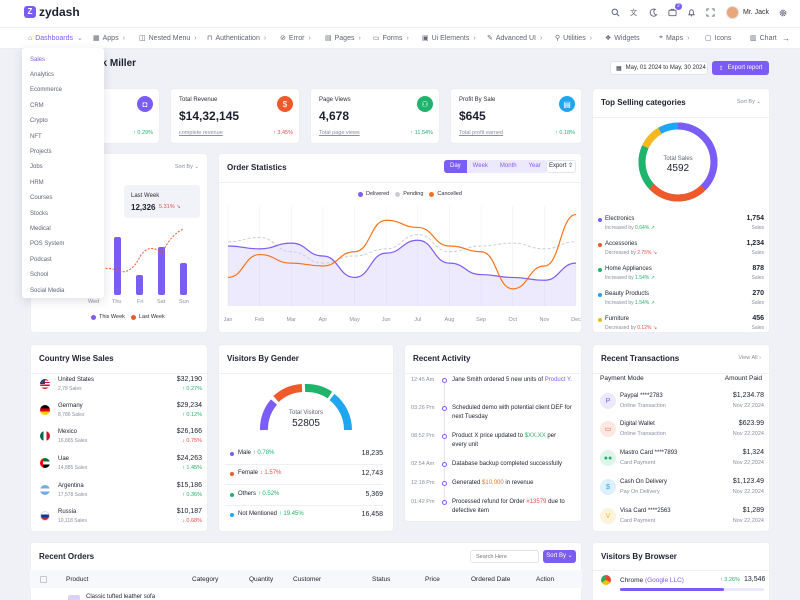 This screenshot has width=800, height=600. I want to click on bell-icon, so click(691, 12).